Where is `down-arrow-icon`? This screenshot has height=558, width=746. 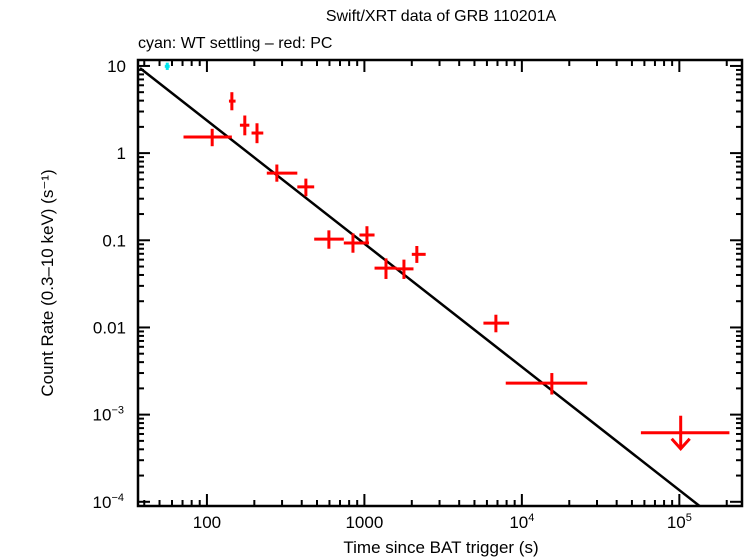 down-arrow-icon is located at coordinates (680, 444).